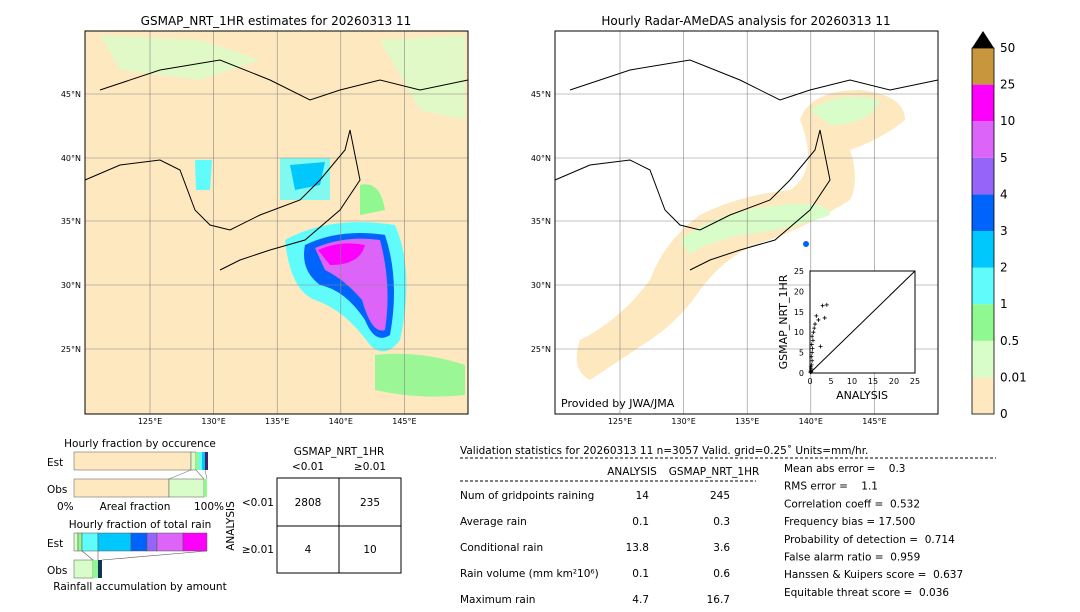 Image resolution: width=1080 pixels, height=612 pixels. I want to click on score: False alarm ratio = 0.959, so click(852, 558).